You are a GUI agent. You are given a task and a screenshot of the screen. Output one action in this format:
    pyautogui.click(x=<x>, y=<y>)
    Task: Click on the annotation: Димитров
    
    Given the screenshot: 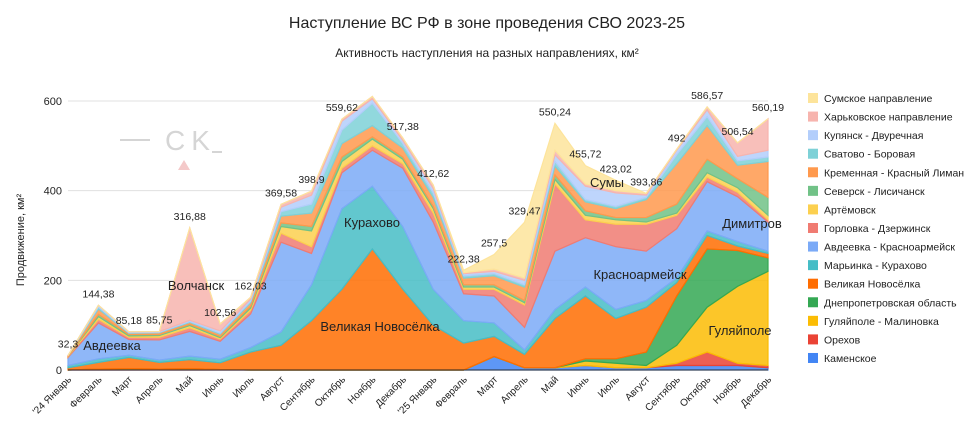 What is the action you would take?
    pyautogui.click(x=752, y=223)
    